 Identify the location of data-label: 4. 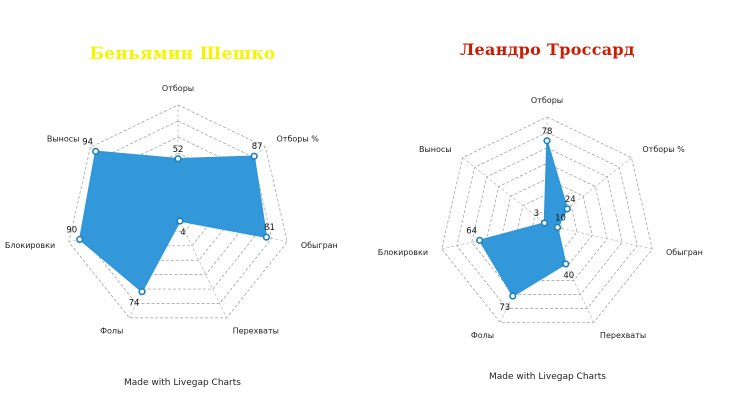
(182, 233).